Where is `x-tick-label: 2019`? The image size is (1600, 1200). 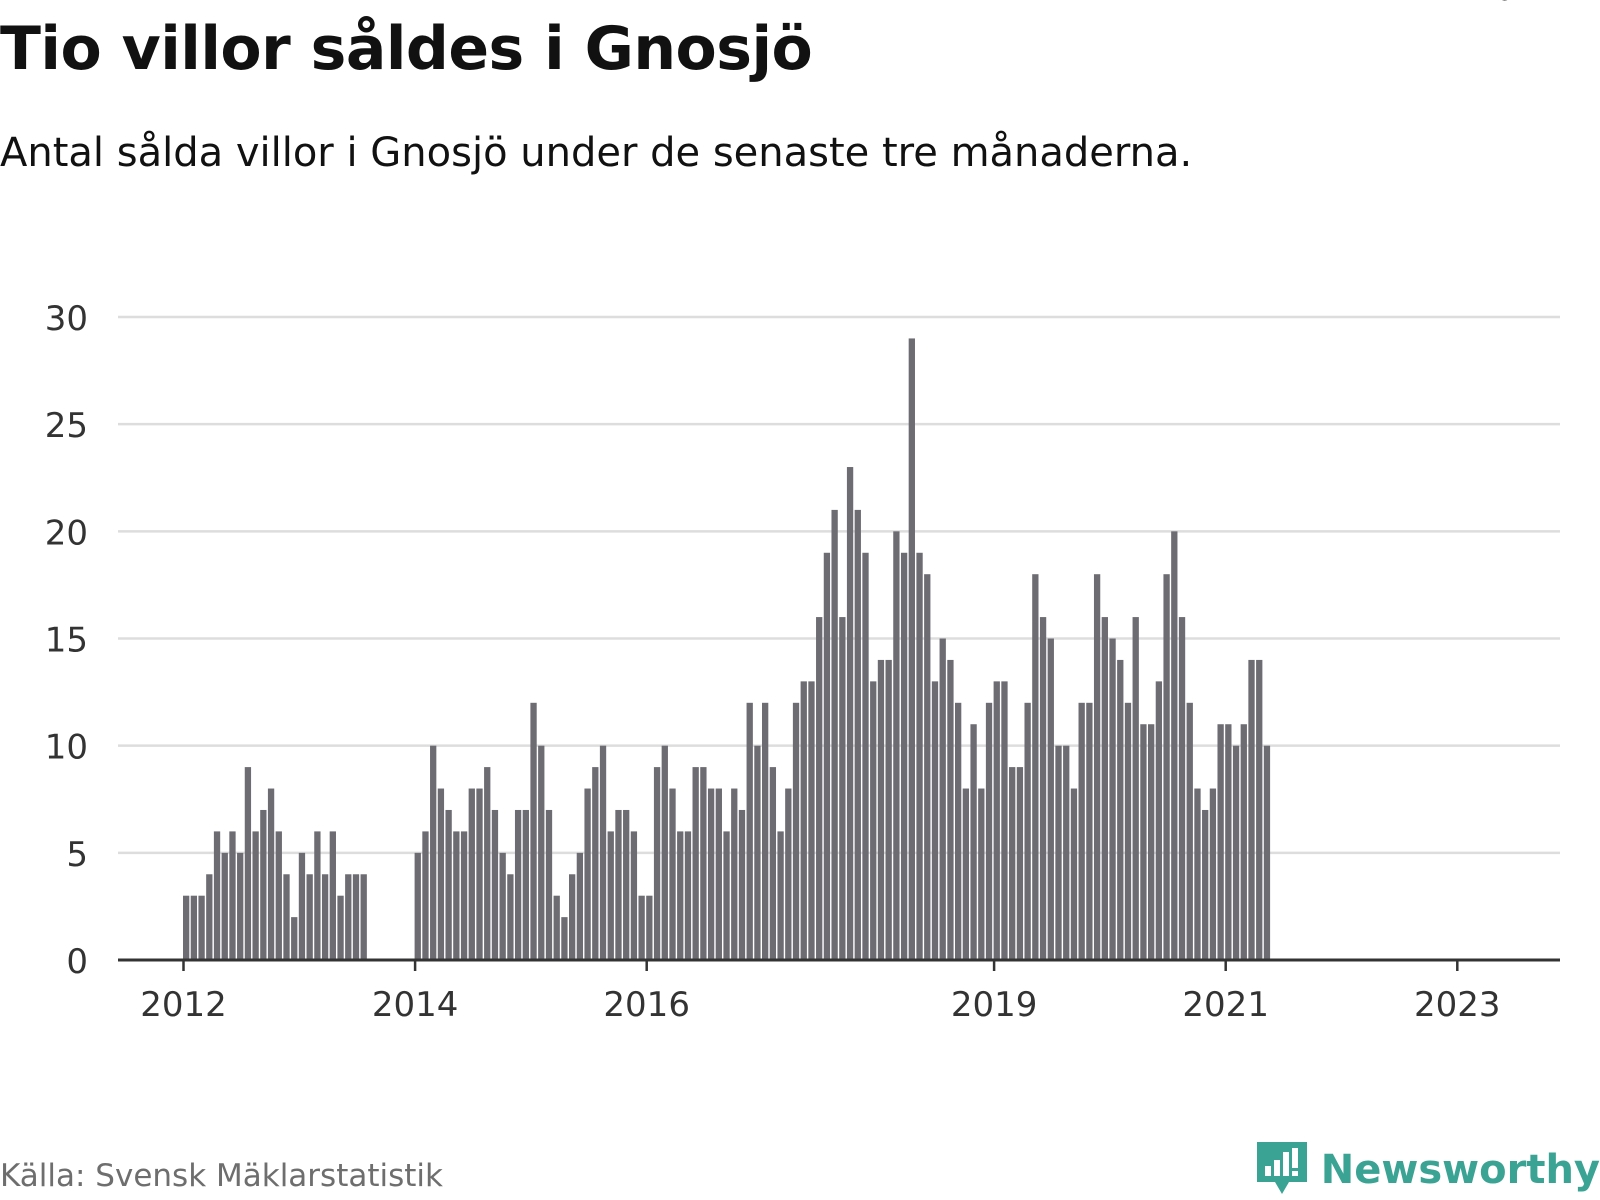
x-tick-label: 2019 is located at coordinates (994, 1005).